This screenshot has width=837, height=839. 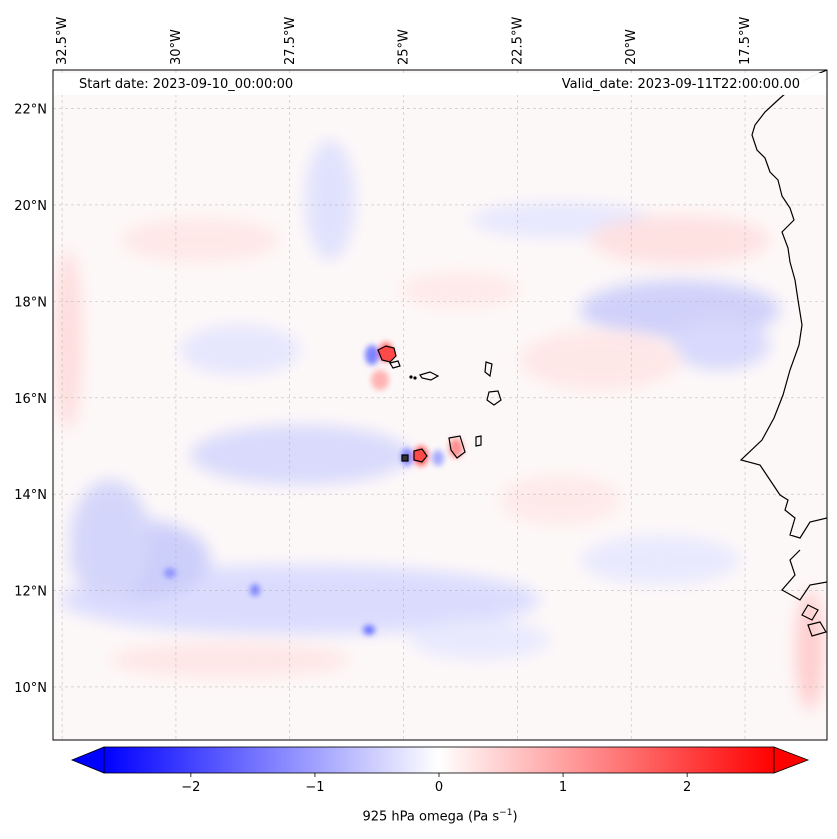 I want to click on longitude-tick-label: 22.5°W, so click(x=517, y=41).